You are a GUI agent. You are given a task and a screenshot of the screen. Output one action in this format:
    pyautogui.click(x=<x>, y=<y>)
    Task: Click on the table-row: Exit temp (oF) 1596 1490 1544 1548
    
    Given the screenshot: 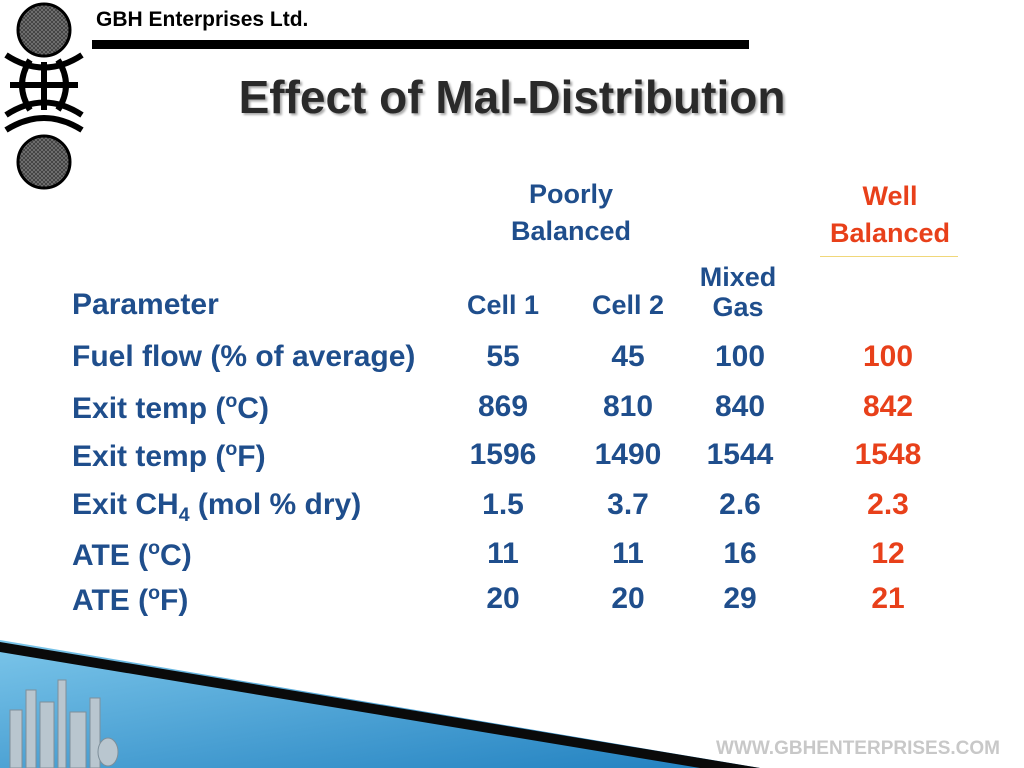 What is the action you would take?
    pyautogui.click(x=512, y=460)
    